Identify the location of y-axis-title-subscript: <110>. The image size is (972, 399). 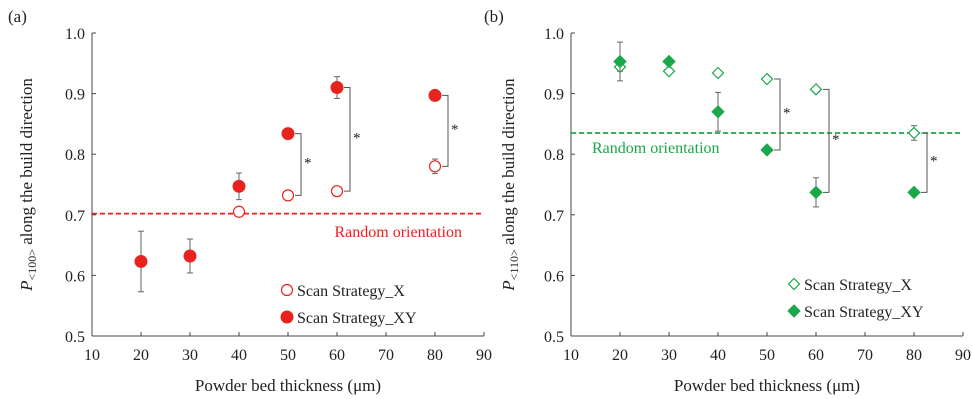
(514, 264).